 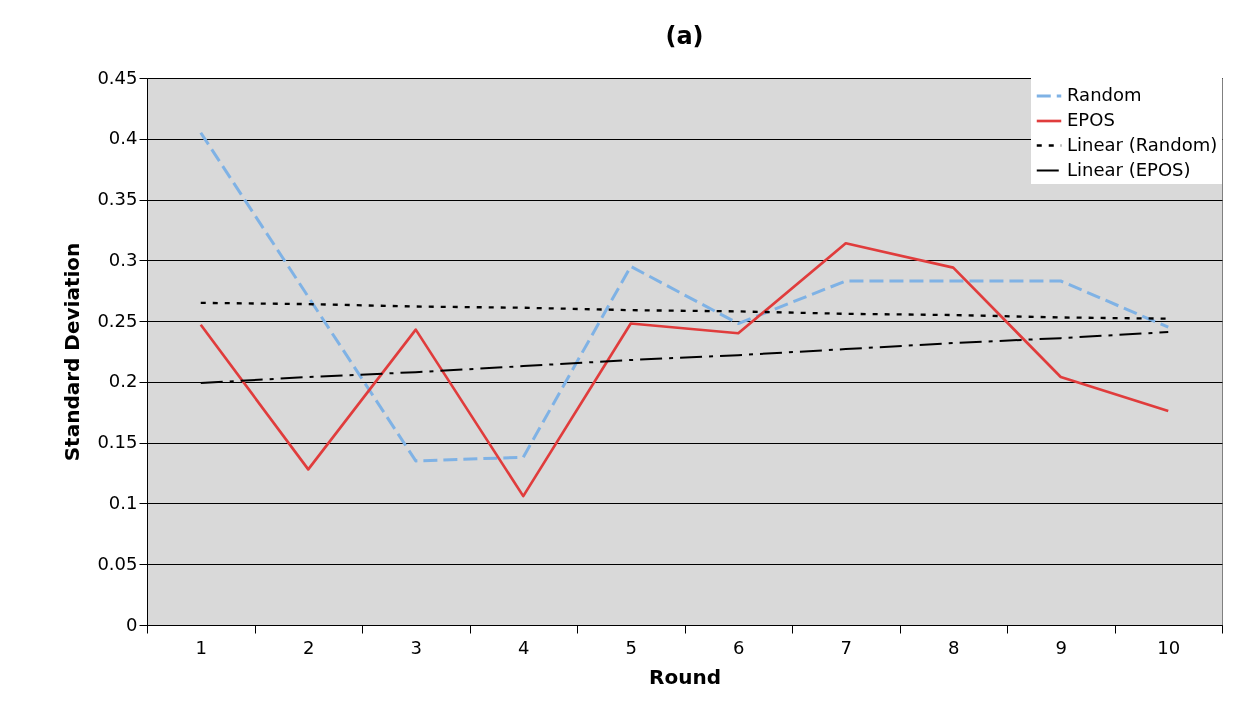 What do you see at coordinates (1169, 647) in the screenshot?
I see `x-tick-label: 10` at bounding box center [1169, 647].